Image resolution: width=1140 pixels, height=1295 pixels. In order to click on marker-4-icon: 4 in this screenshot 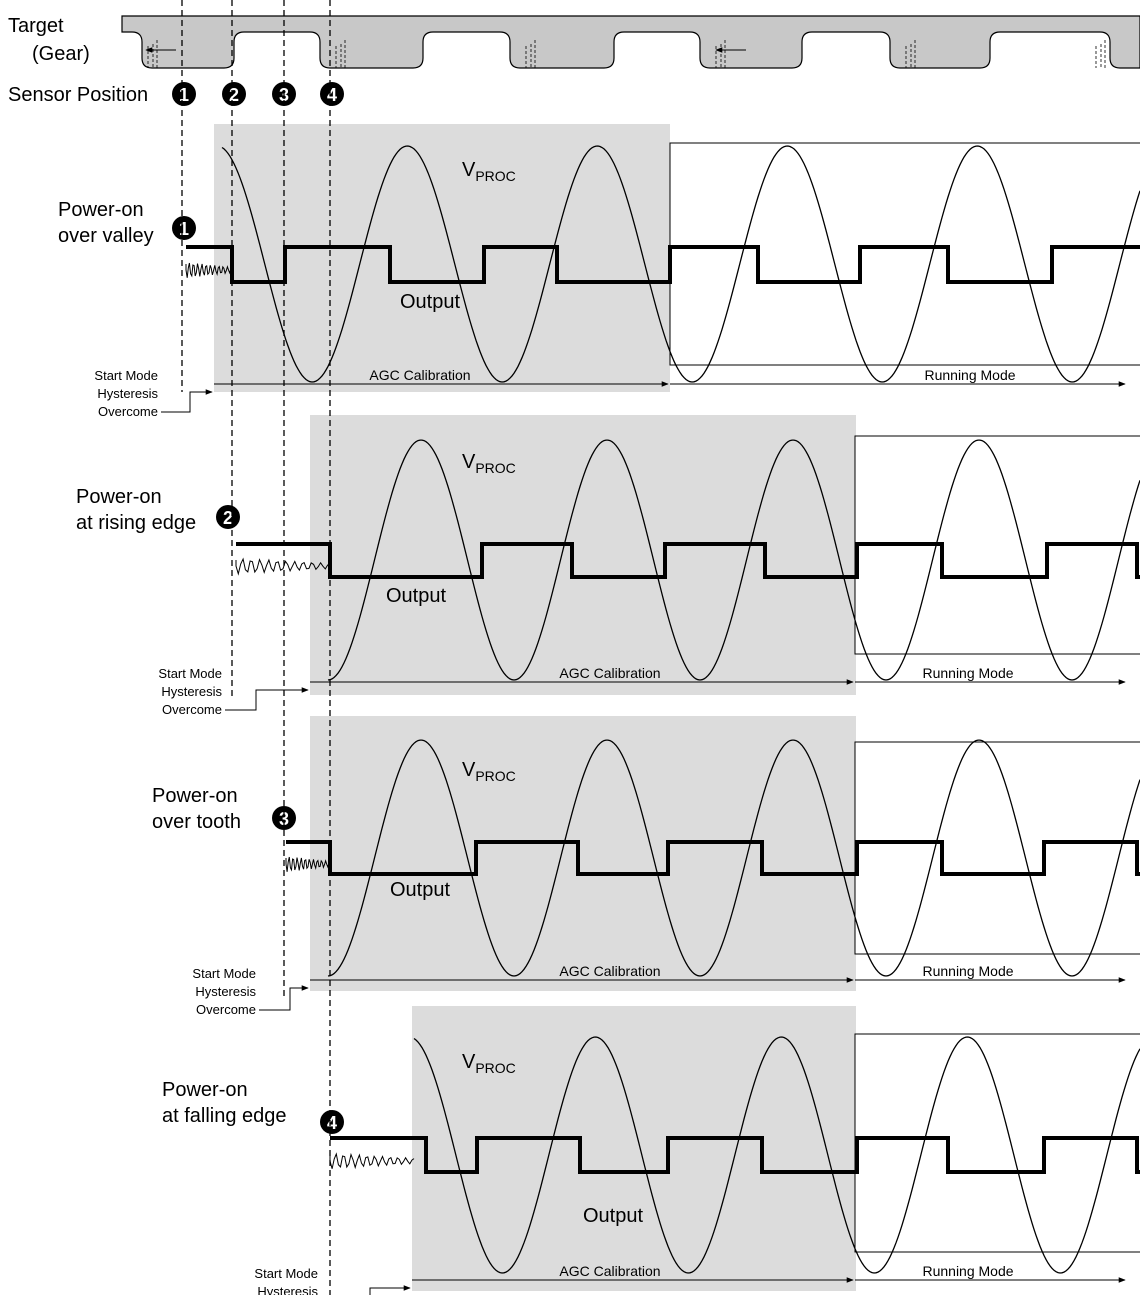, I will do `click(332, 94)`.